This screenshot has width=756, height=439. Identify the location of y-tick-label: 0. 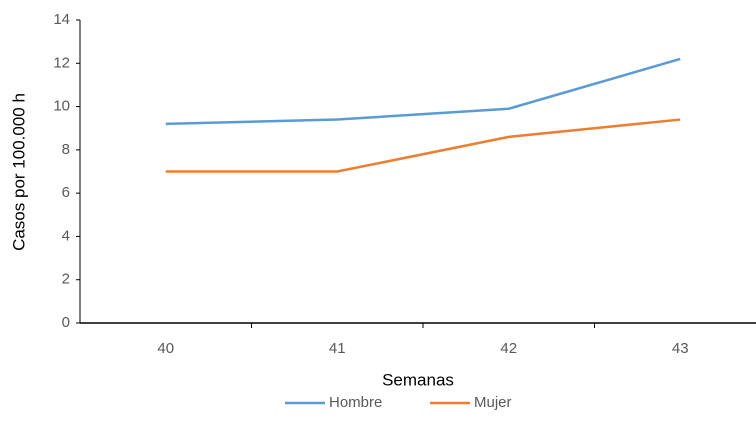
(66, 322).